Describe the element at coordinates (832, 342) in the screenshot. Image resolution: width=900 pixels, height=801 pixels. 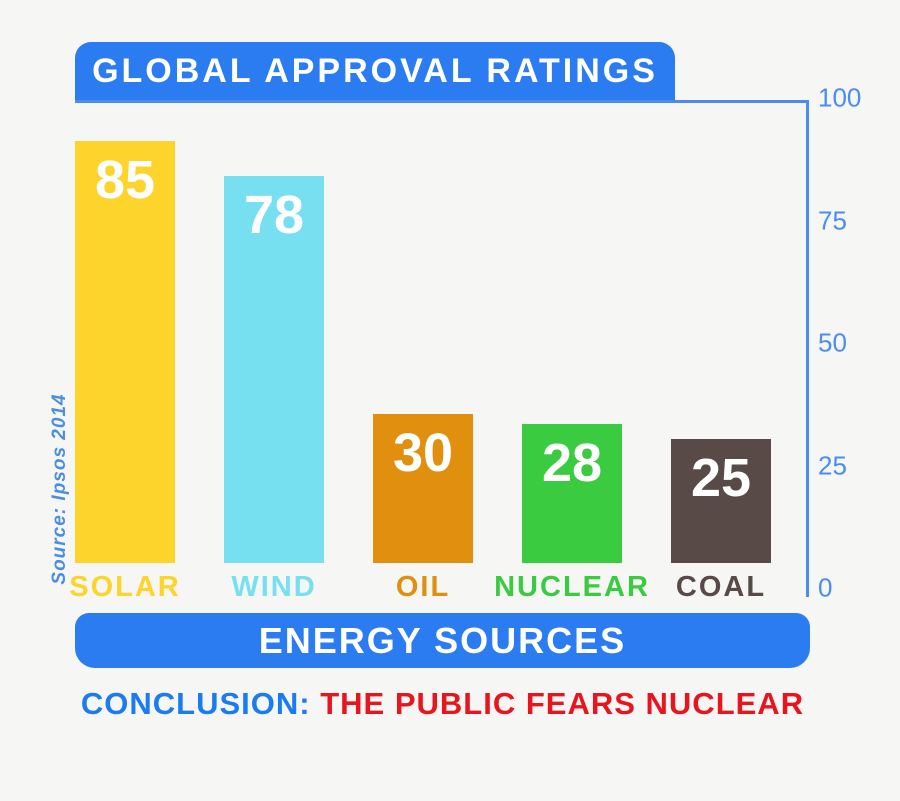
I see `axis-tick-label: 50` at that location.